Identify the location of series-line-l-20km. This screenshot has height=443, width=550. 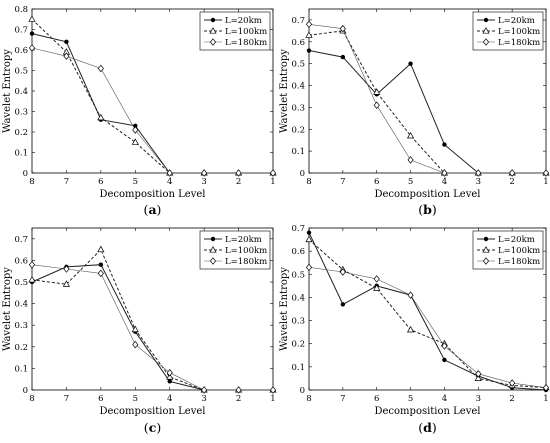
(427, 112).